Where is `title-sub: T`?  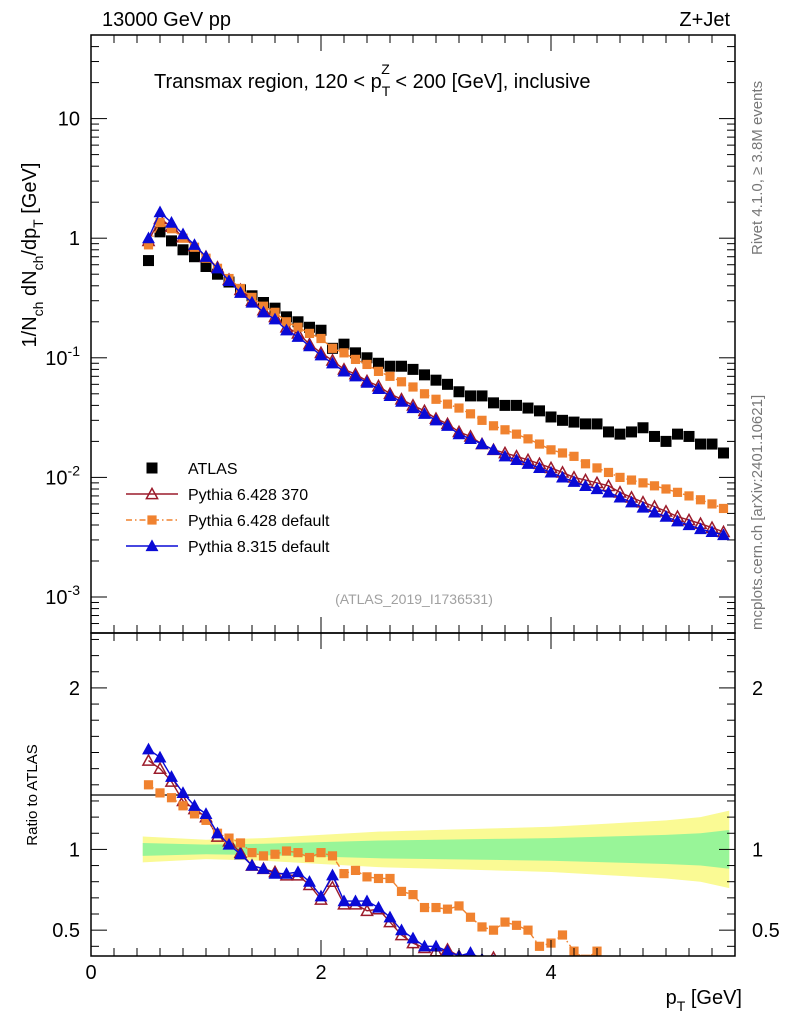 title-sub: T is located at coordinates (386, 91).